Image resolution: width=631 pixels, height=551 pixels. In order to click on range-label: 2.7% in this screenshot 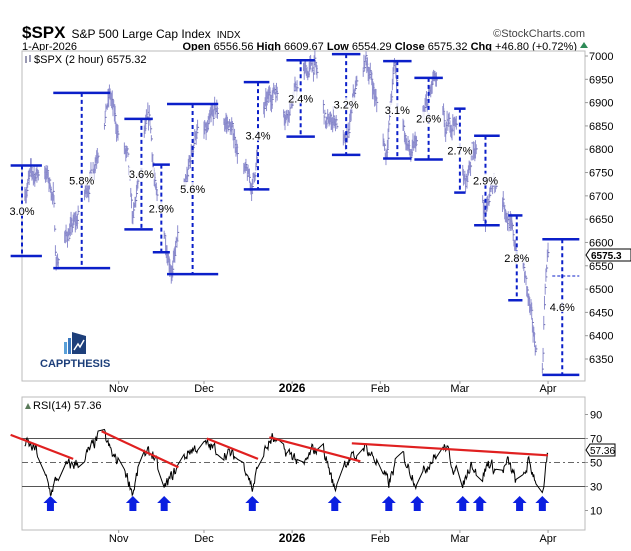, I will do `click(459, 152)`.